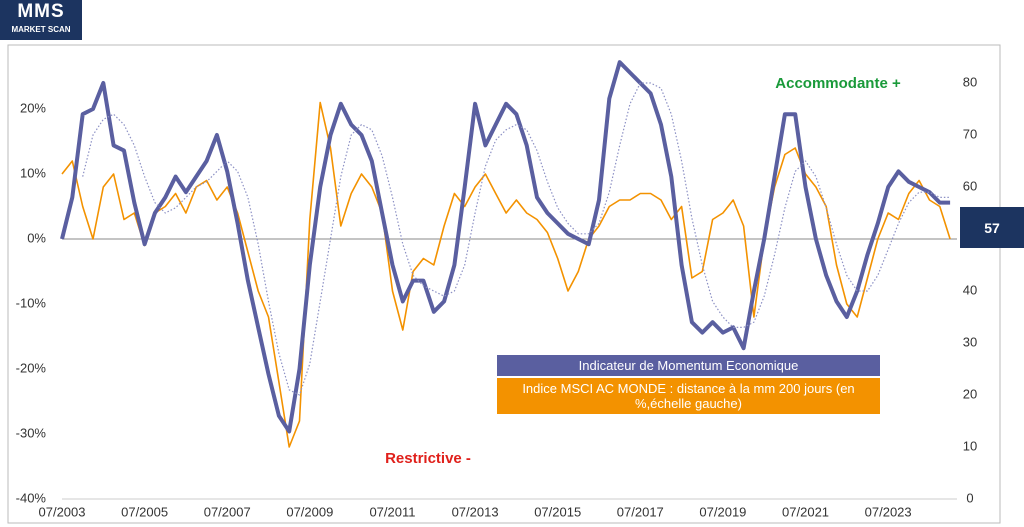 Image resolution: width=1024 pixels, height=527 pixels. Describe the element at coordinates (970, 445) in the screenshot. I see `y2-tick-label: 10` at that location.